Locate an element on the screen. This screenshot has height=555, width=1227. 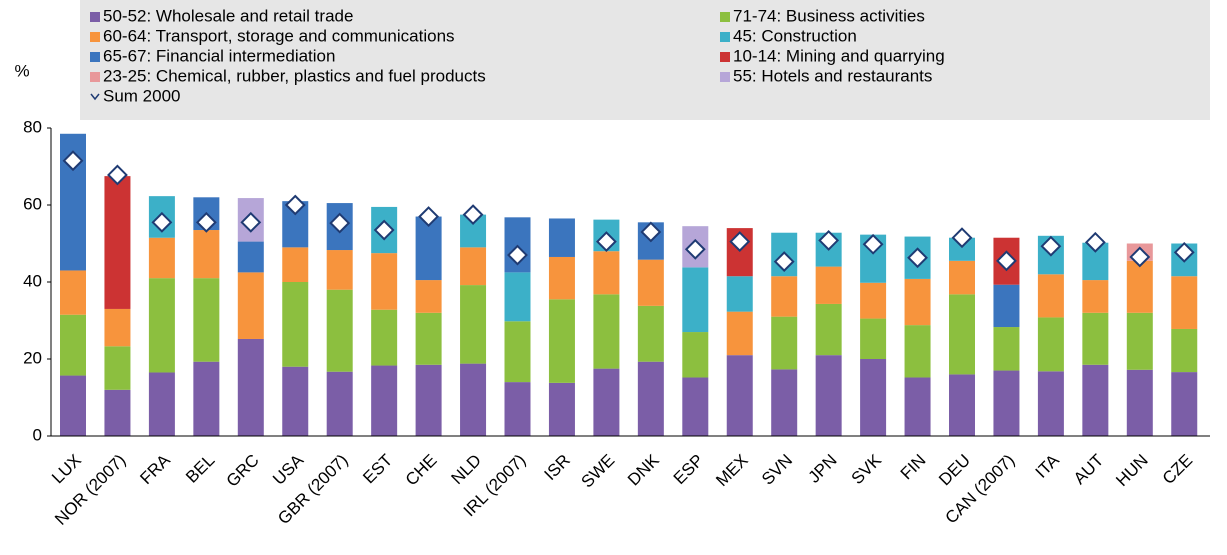
y-tick-label: 40 is located at coordinates (32, 280).